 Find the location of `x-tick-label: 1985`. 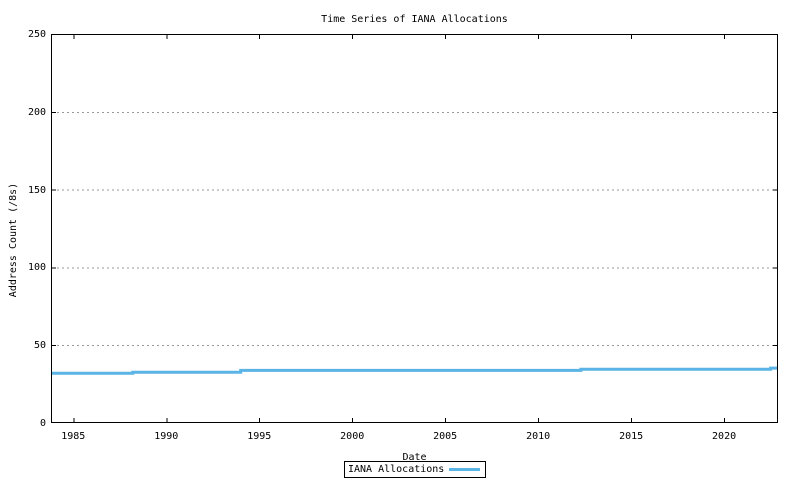

x-tick-label: 1985 is located at coordinates (73, 436).